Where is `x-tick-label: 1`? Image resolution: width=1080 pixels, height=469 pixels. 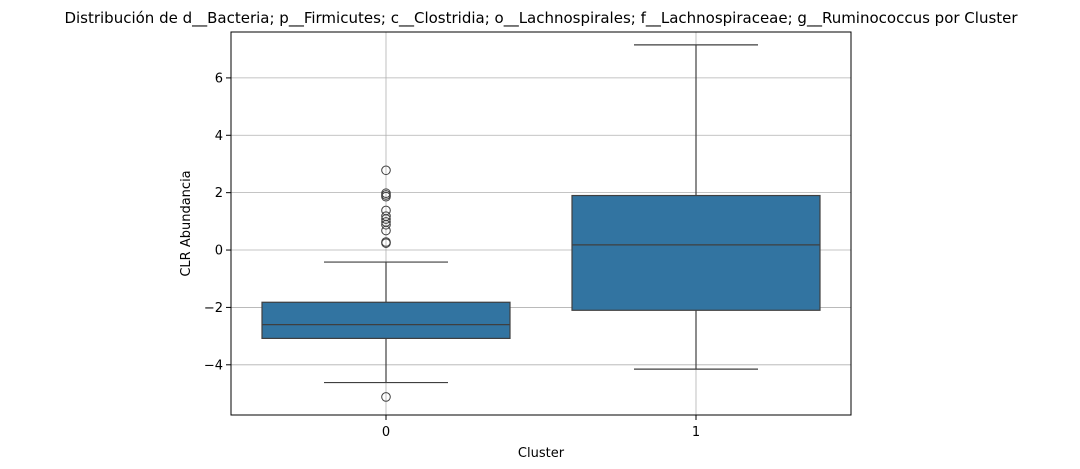
x-tick-label: 1 is located at coordinates (696, 432).